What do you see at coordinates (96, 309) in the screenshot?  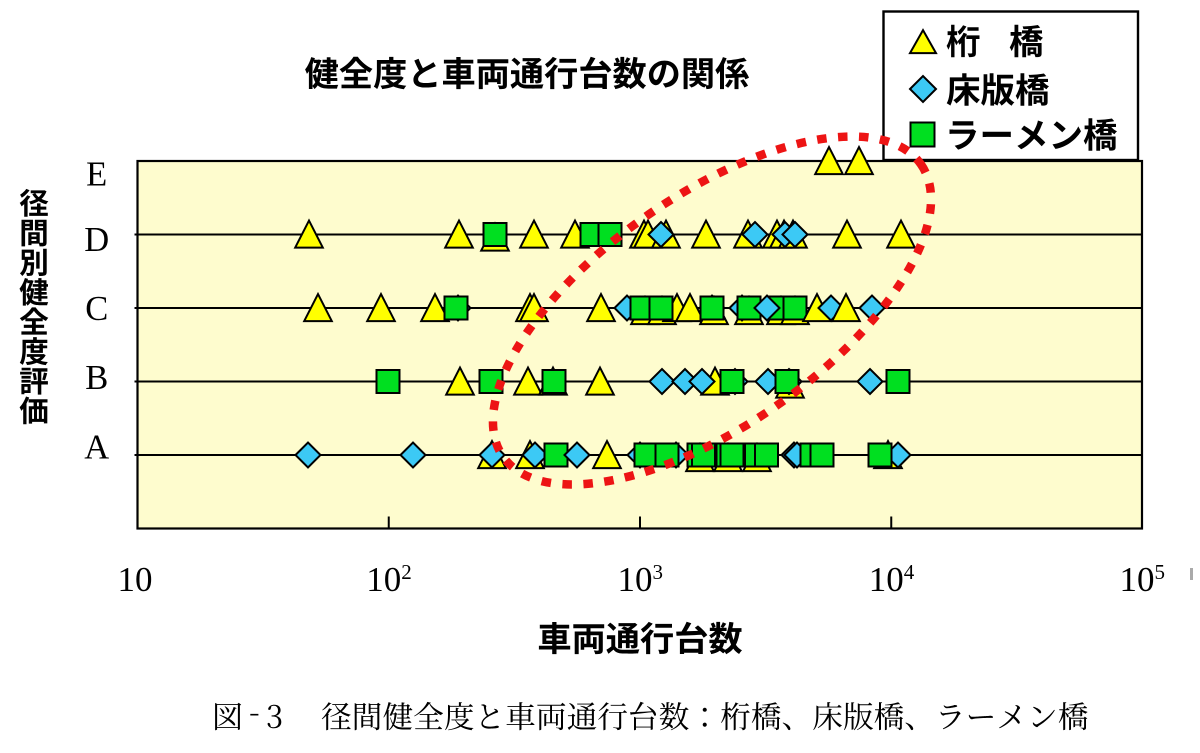 I see `svg-text: C` at bounding box center [96, 309].